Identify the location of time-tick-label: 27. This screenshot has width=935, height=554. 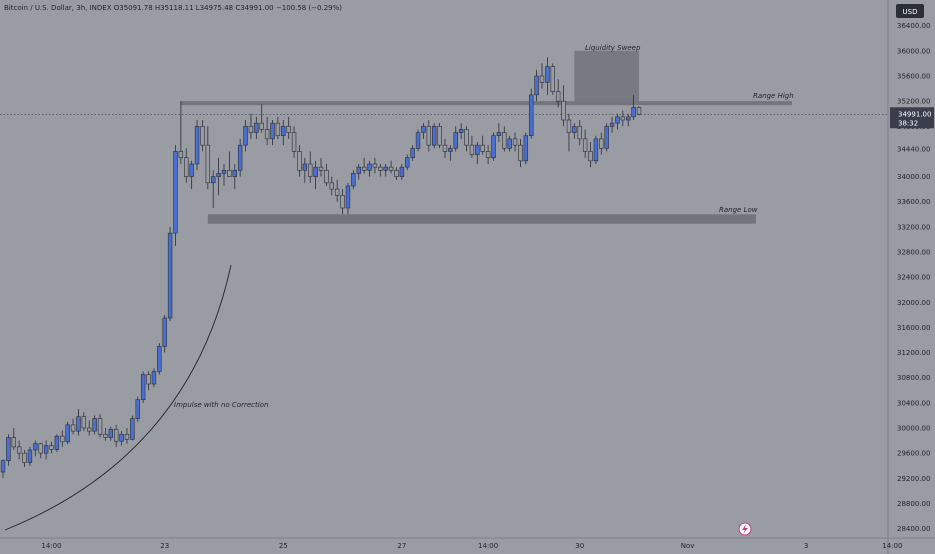
(401, 546).